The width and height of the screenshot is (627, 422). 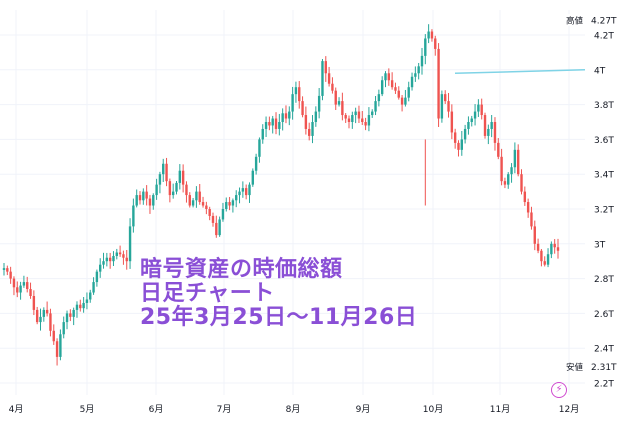 I want to click on x-tick-label: 7月, so click(x=224, y=409).